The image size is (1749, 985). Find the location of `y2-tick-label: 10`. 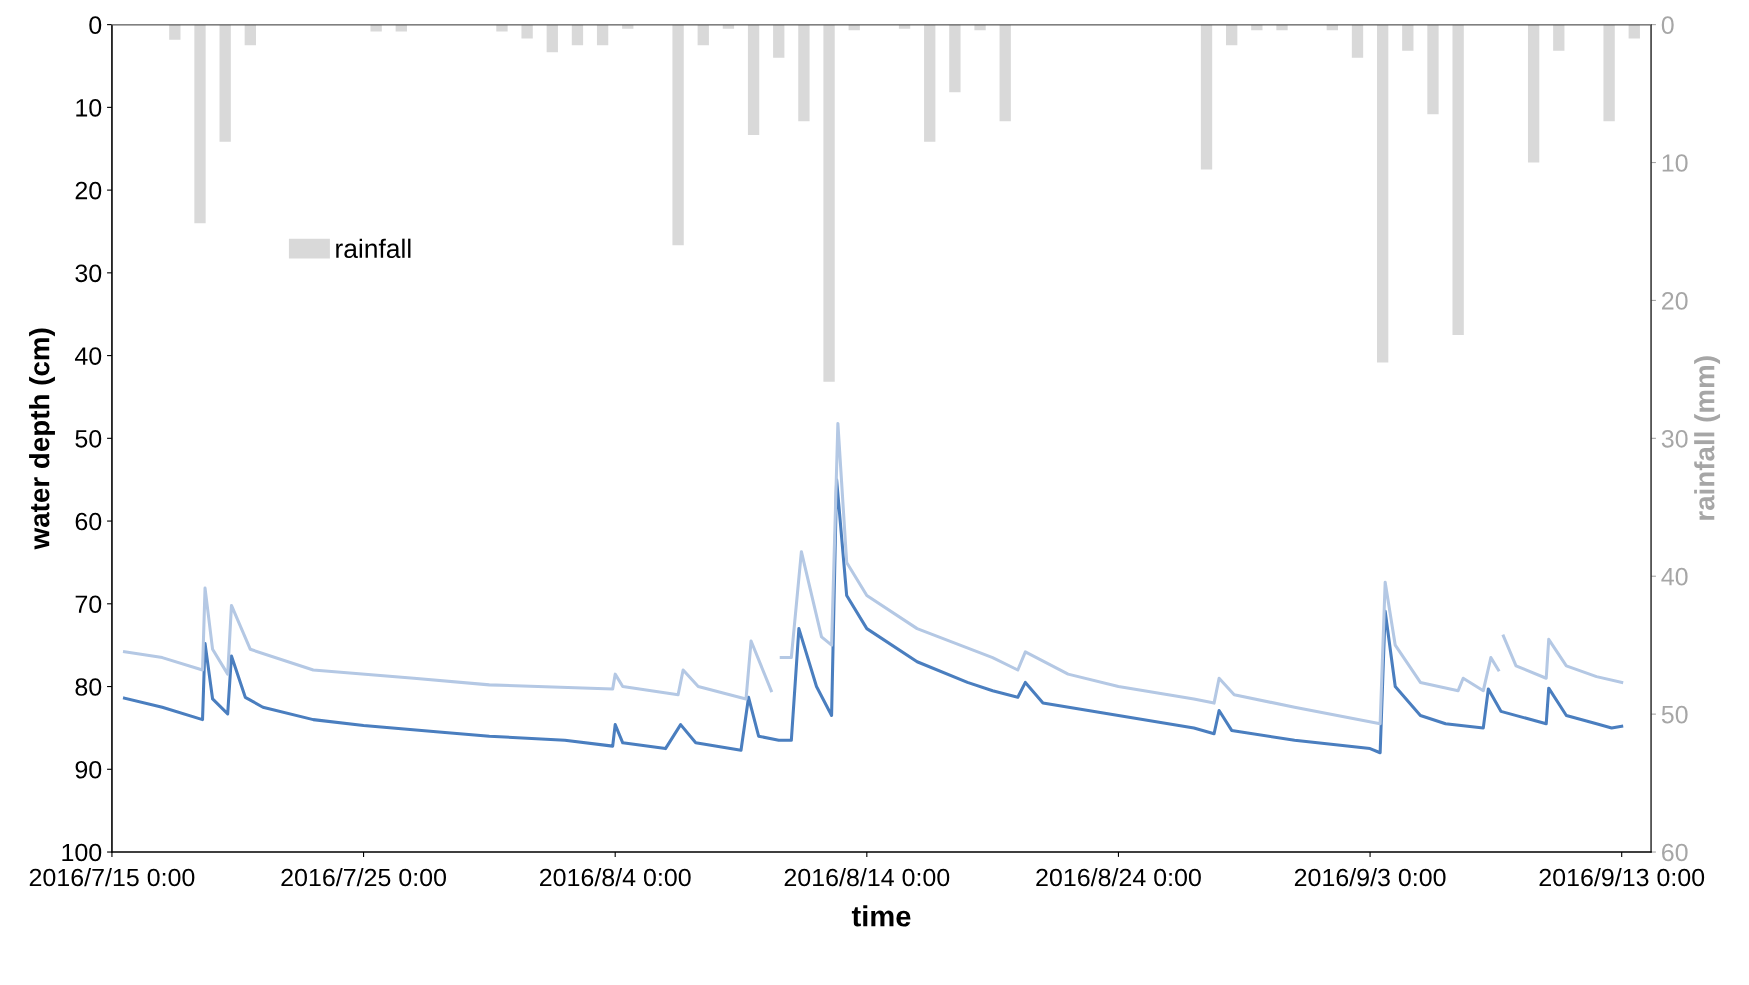

y2-tick-label: 10 is located at coordinates (1675, 163).